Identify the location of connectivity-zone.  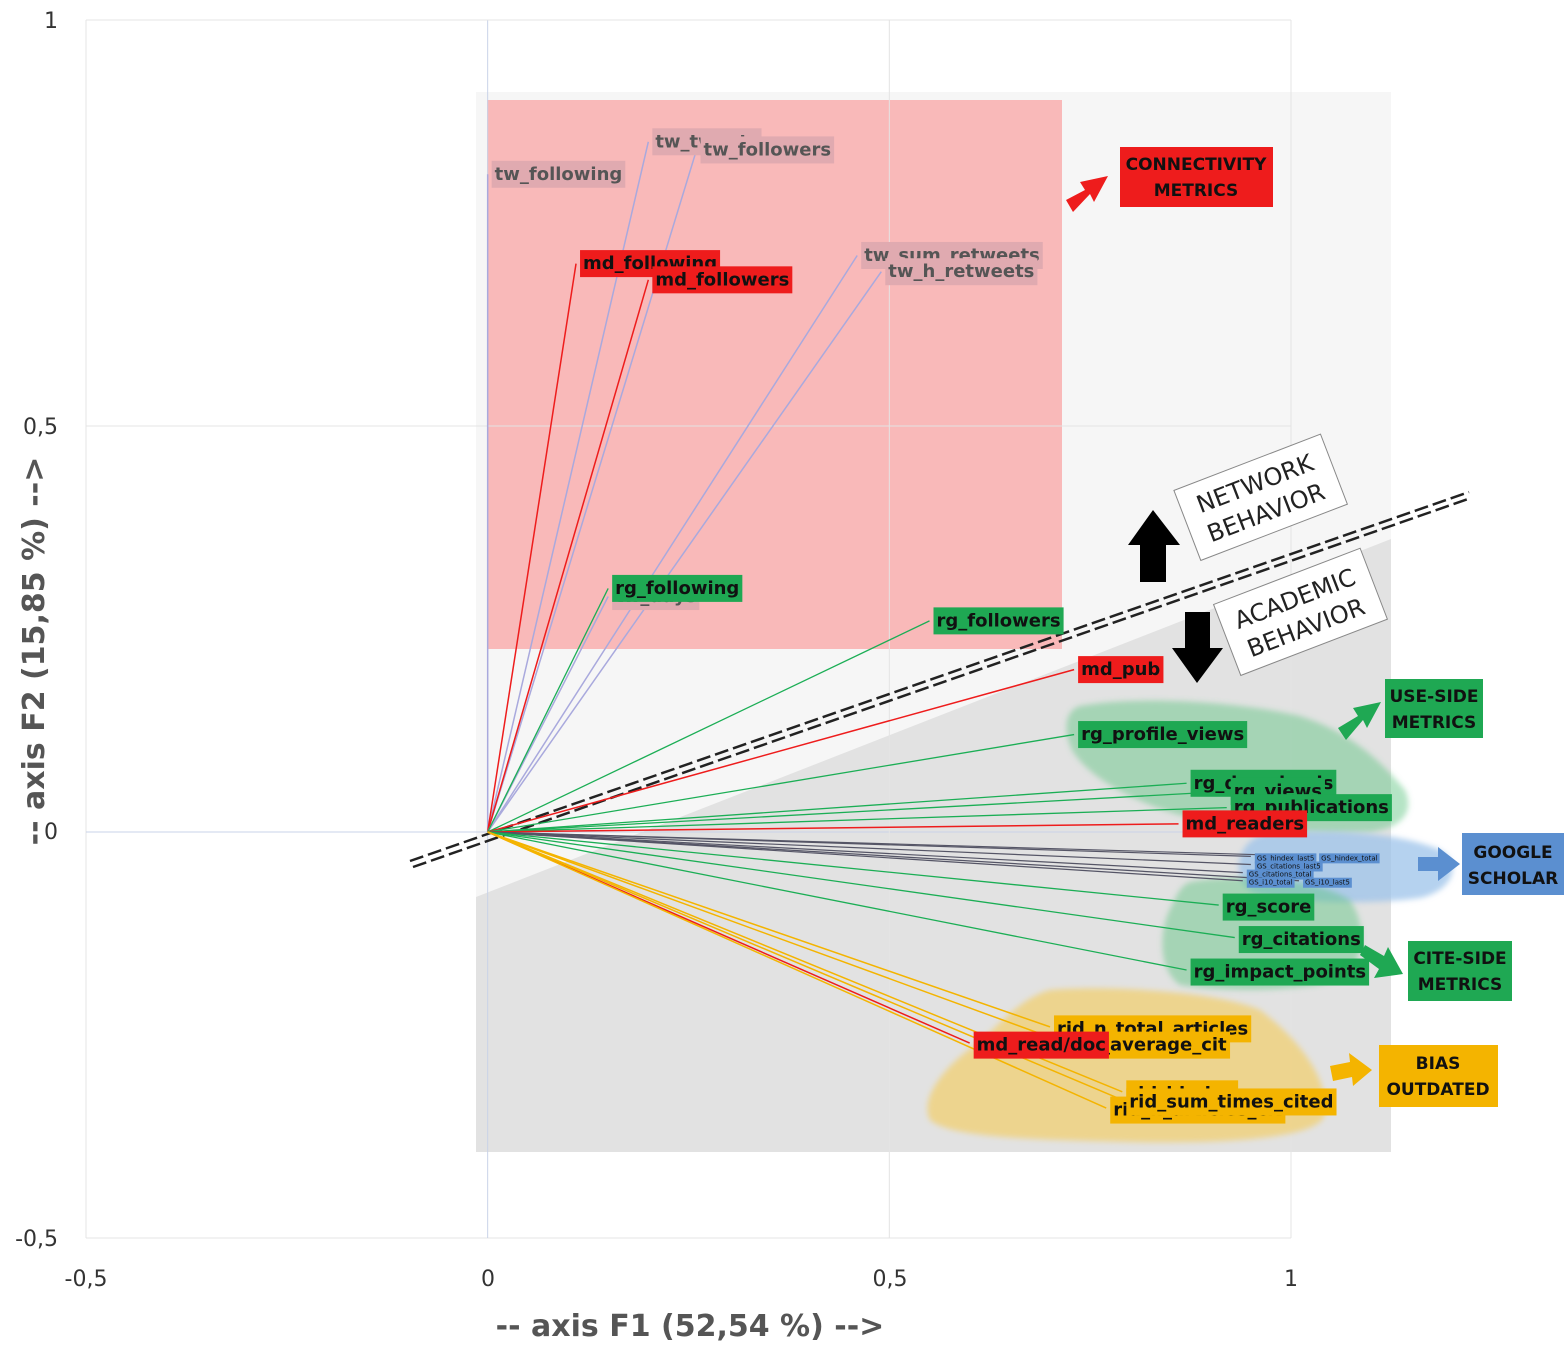
(774, 374).